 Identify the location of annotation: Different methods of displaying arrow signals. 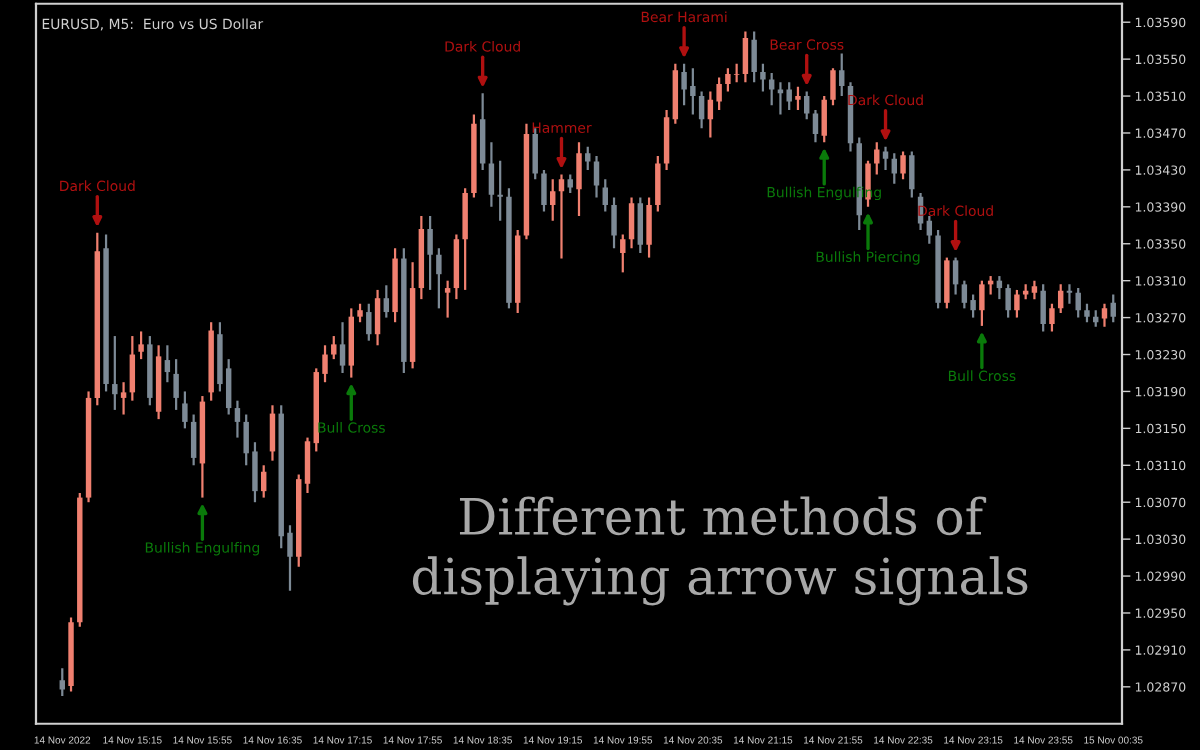
(720, 551).